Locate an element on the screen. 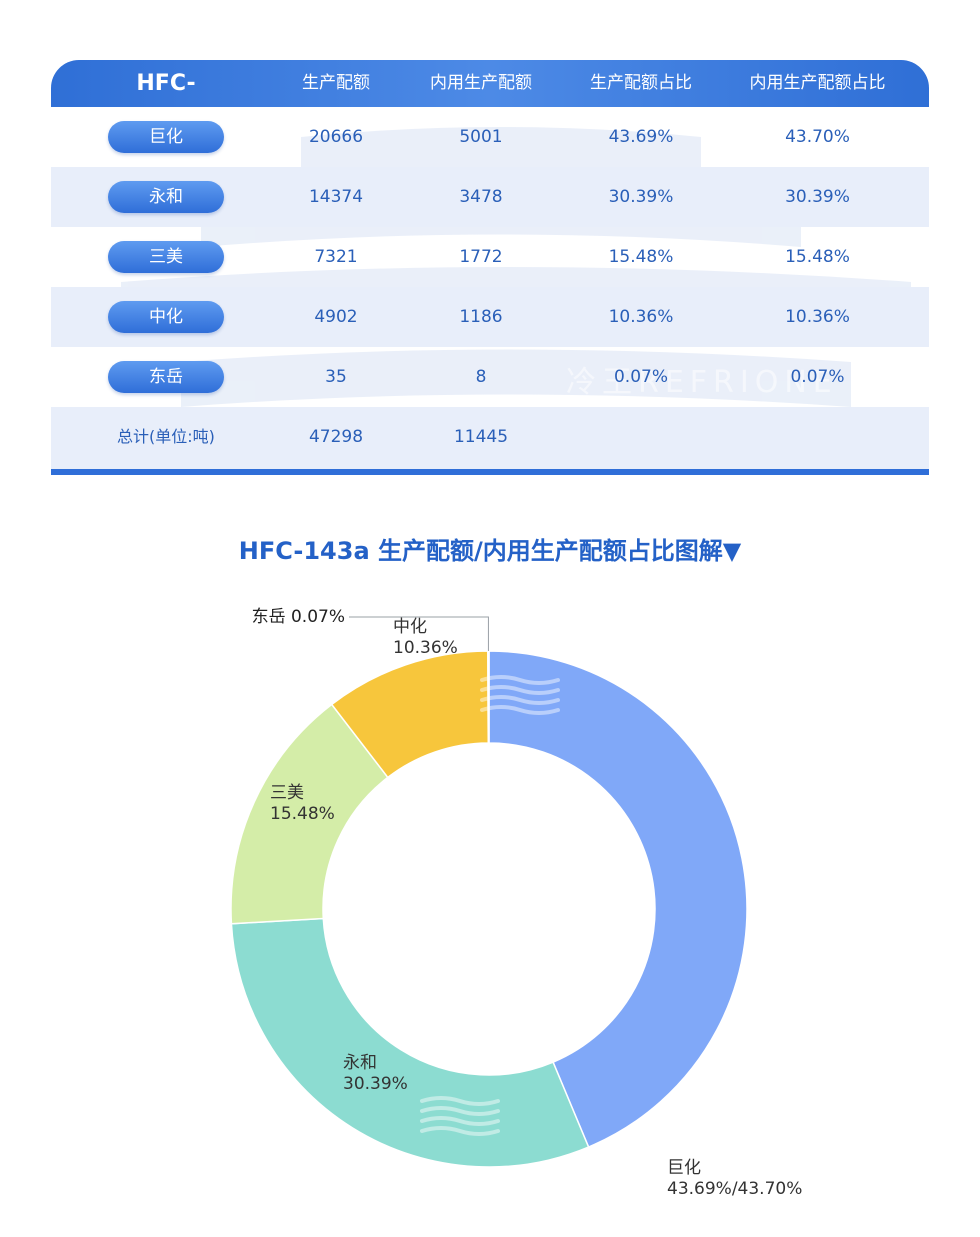 The width and height of the screenshot is (980, 1237). slice-label: 东岳 0.07% is located at coordinates (298, 617).